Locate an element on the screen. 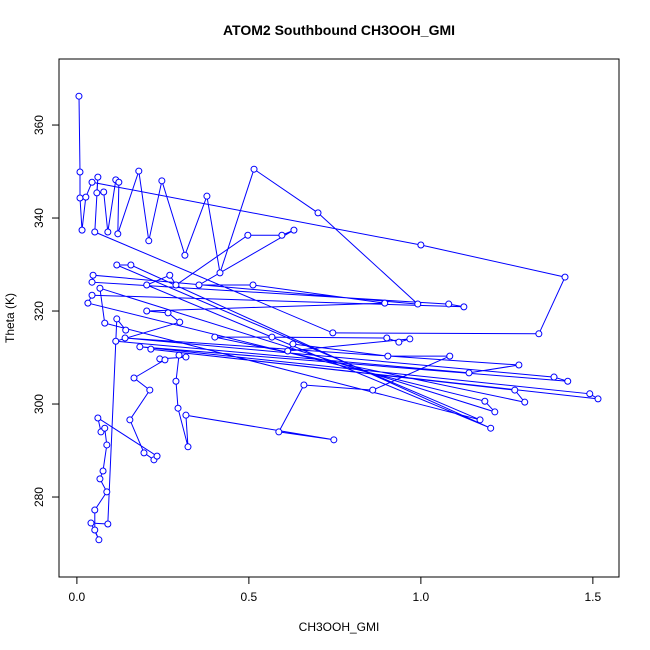 The image size is (650, 650). y-tick-label: 320 is located at coordinates (39, 311).